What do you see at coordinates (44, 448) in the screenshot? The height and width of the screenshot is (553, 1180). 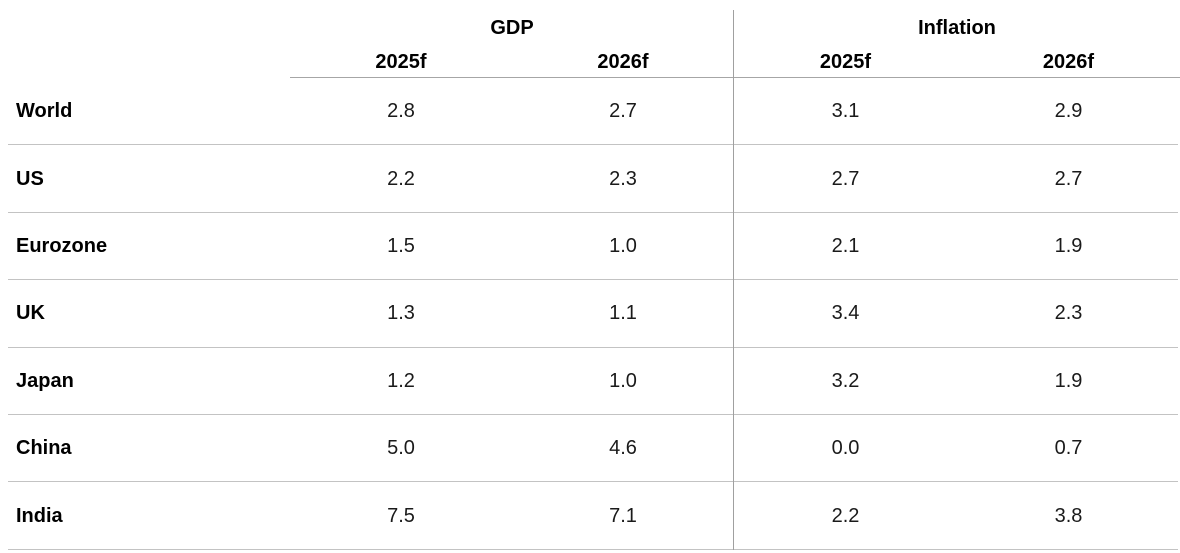 I see `row-label: China` at bounding box center [44, 448].